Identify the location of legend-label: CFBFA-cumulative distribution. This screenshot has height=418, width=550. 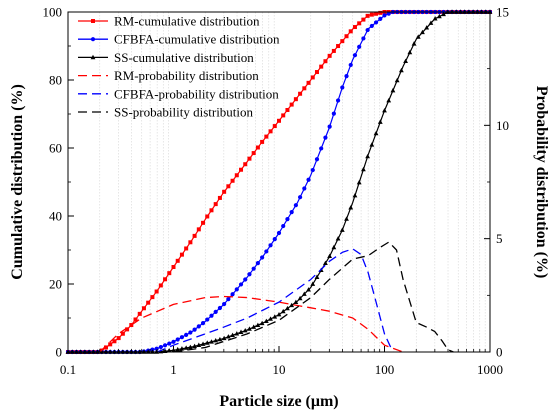
(197, 39).